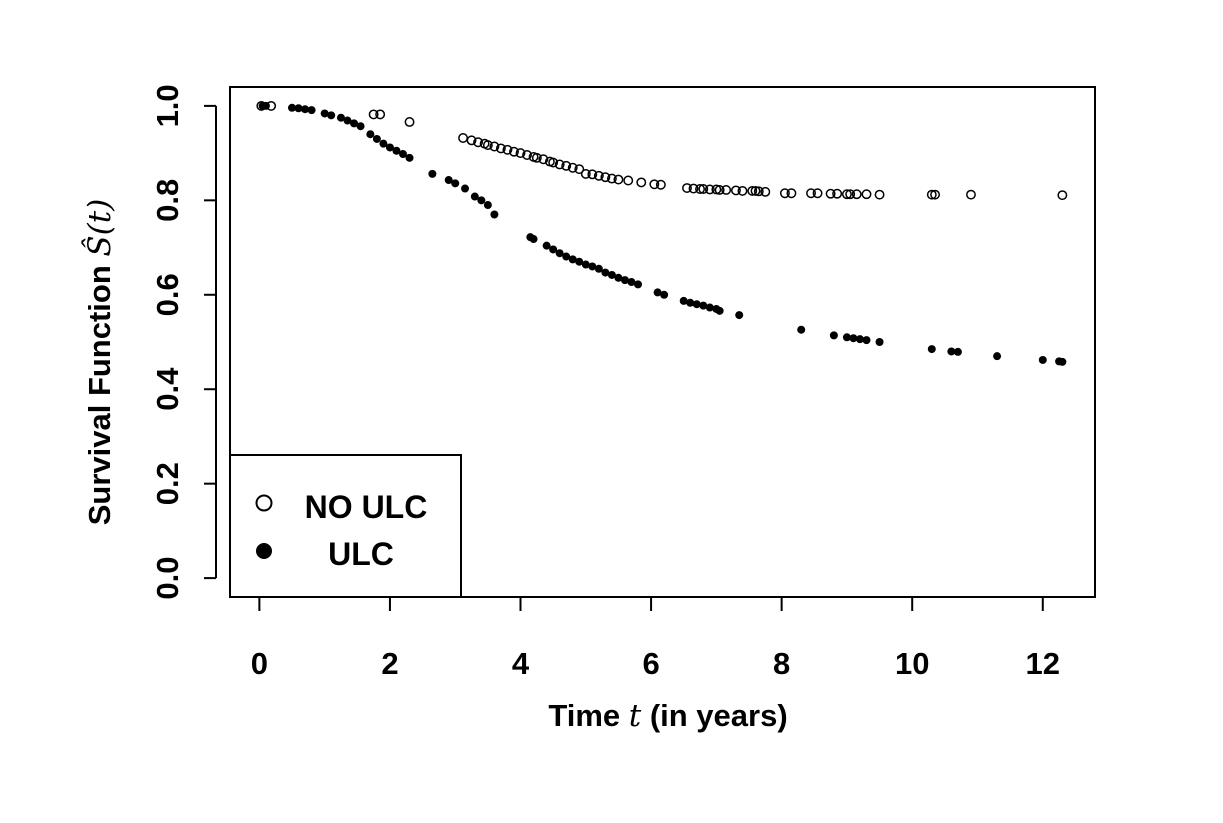 The width and height of the screenshot is (1223, 823). I want to click on y-axis: 0.0 0.2 0.4 0.6 0.8 1.0, so click(183, 342).